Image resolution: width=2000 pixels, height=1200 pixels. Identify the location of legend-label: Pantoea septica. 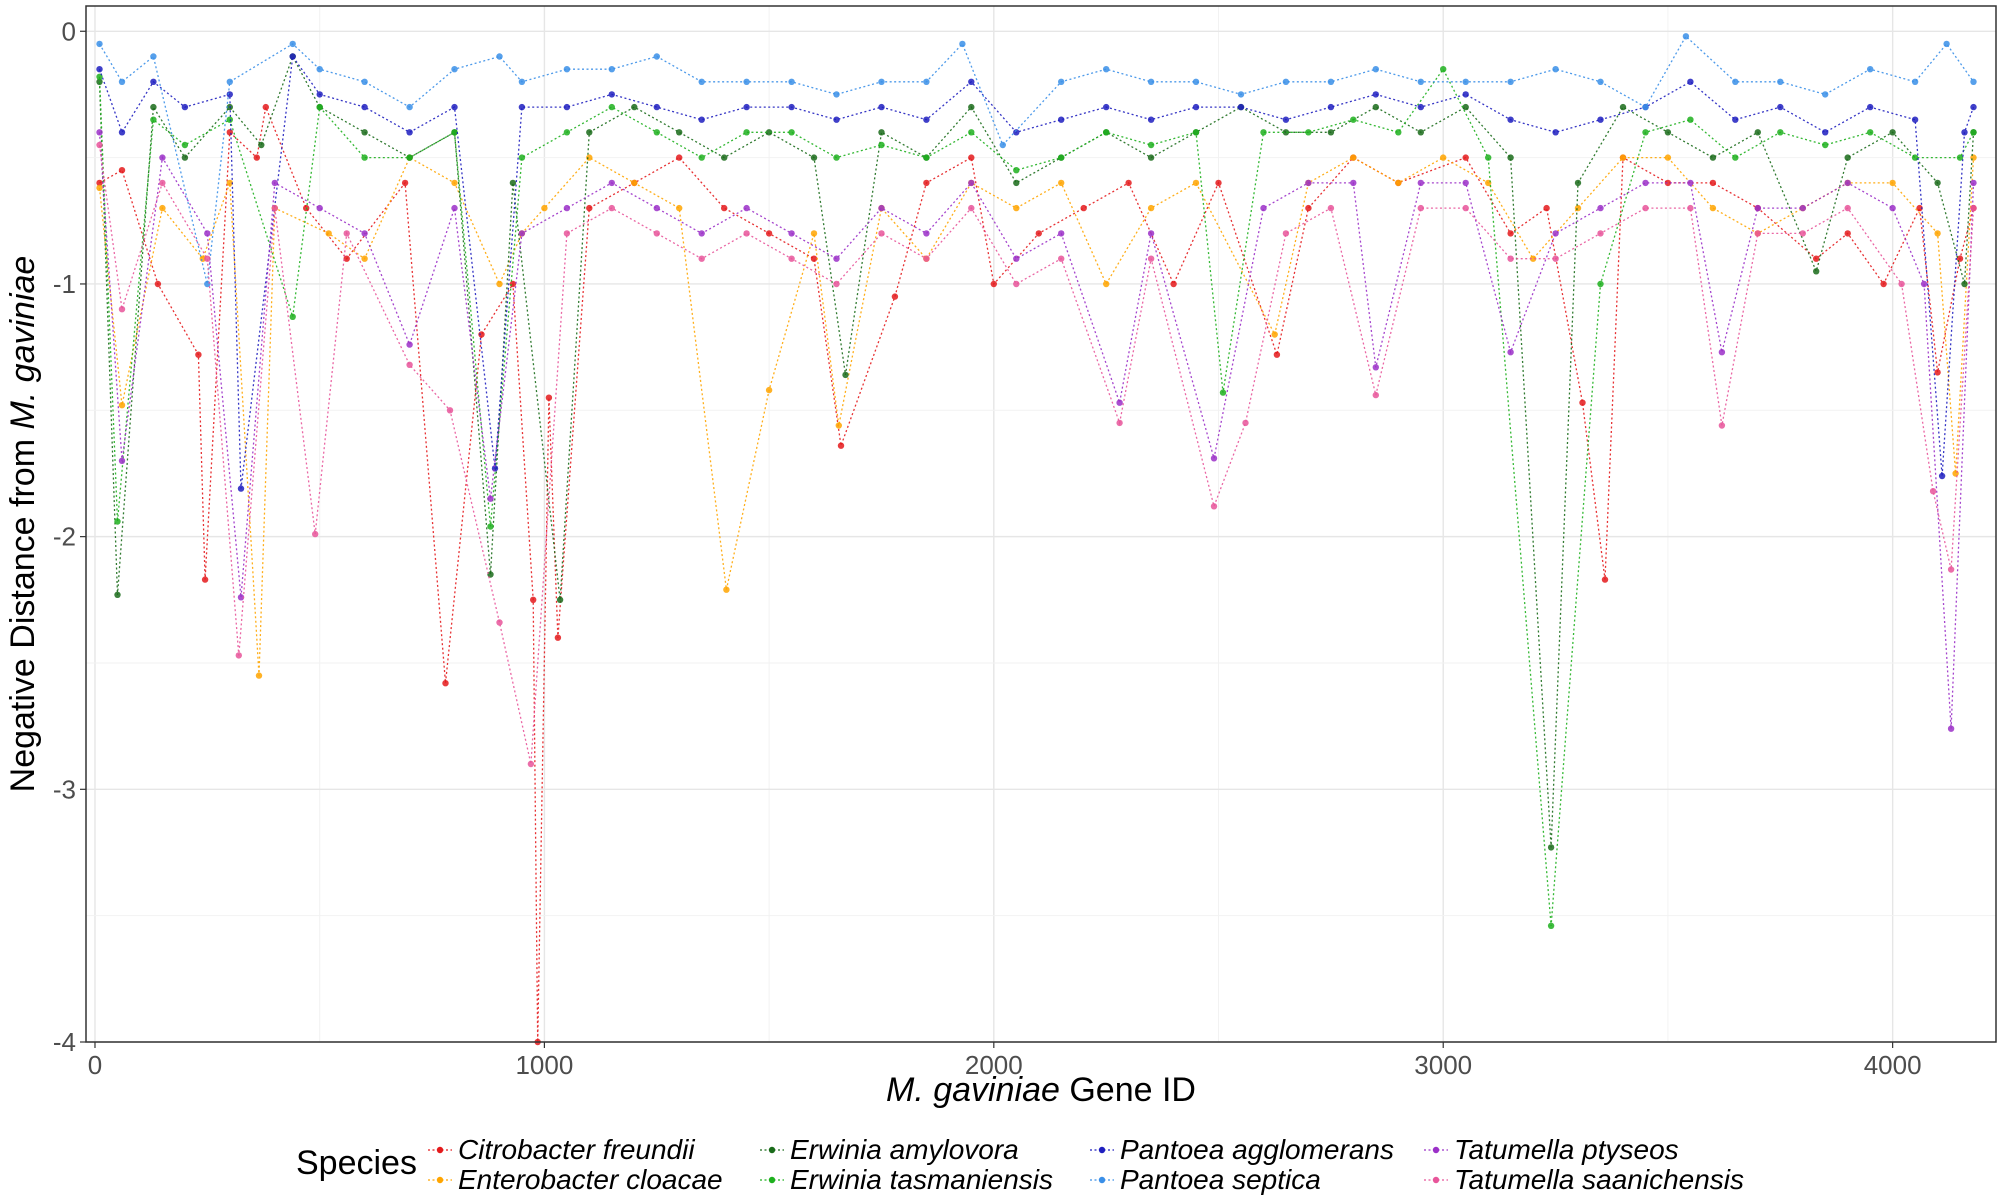
(1220, 1179).